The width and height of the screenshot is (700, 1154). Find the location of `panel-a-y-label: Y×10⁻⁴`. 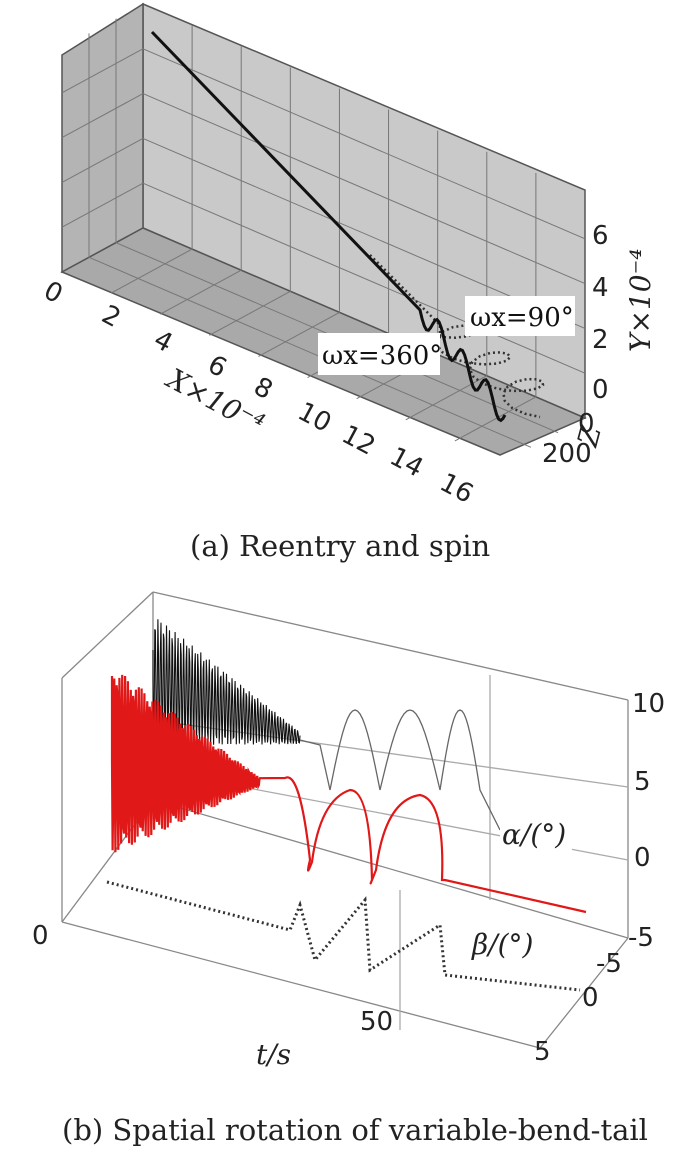

panel-a-y-label: Y×10⁻⁴ is located at coordinates (640, 300).